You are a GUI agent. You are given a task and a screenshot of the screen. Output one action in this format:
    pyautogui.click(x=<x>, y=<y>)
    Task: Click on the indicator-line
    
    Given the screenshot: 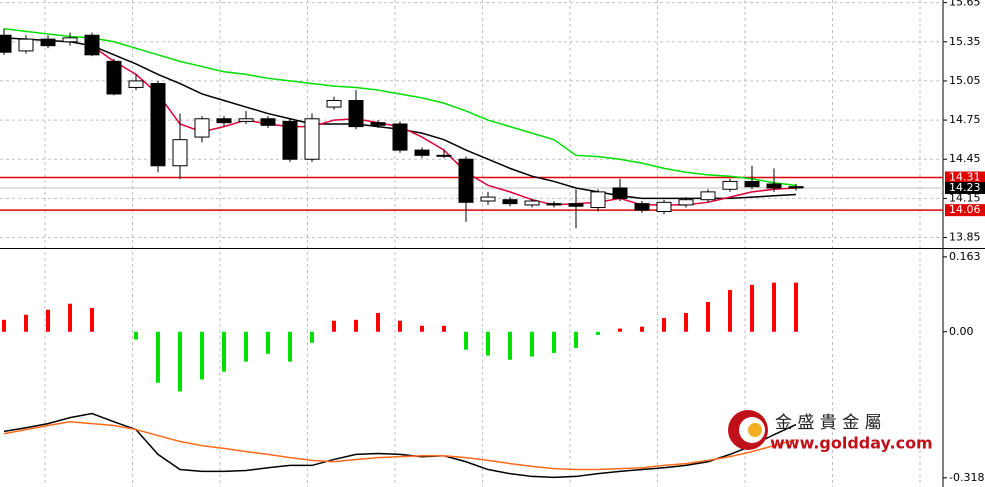 What is the action you would take?
    pyautogui.click(x=400, y=446)
    